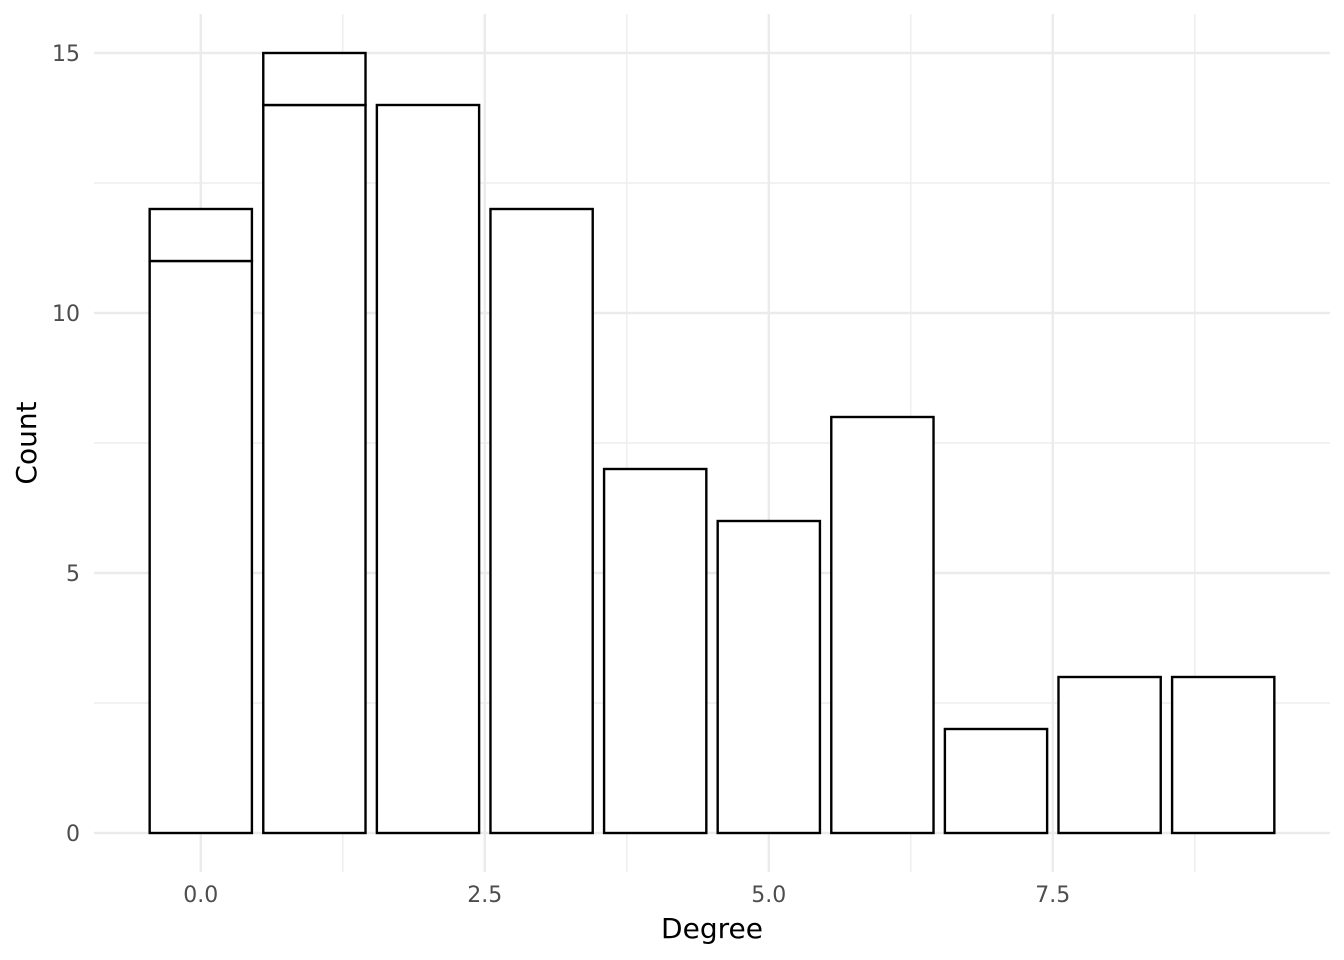  What do you see at coordinates (768, 895) in the screenshot?
I see `x-tick-label: 5.0` at bounding box center [768, 895].